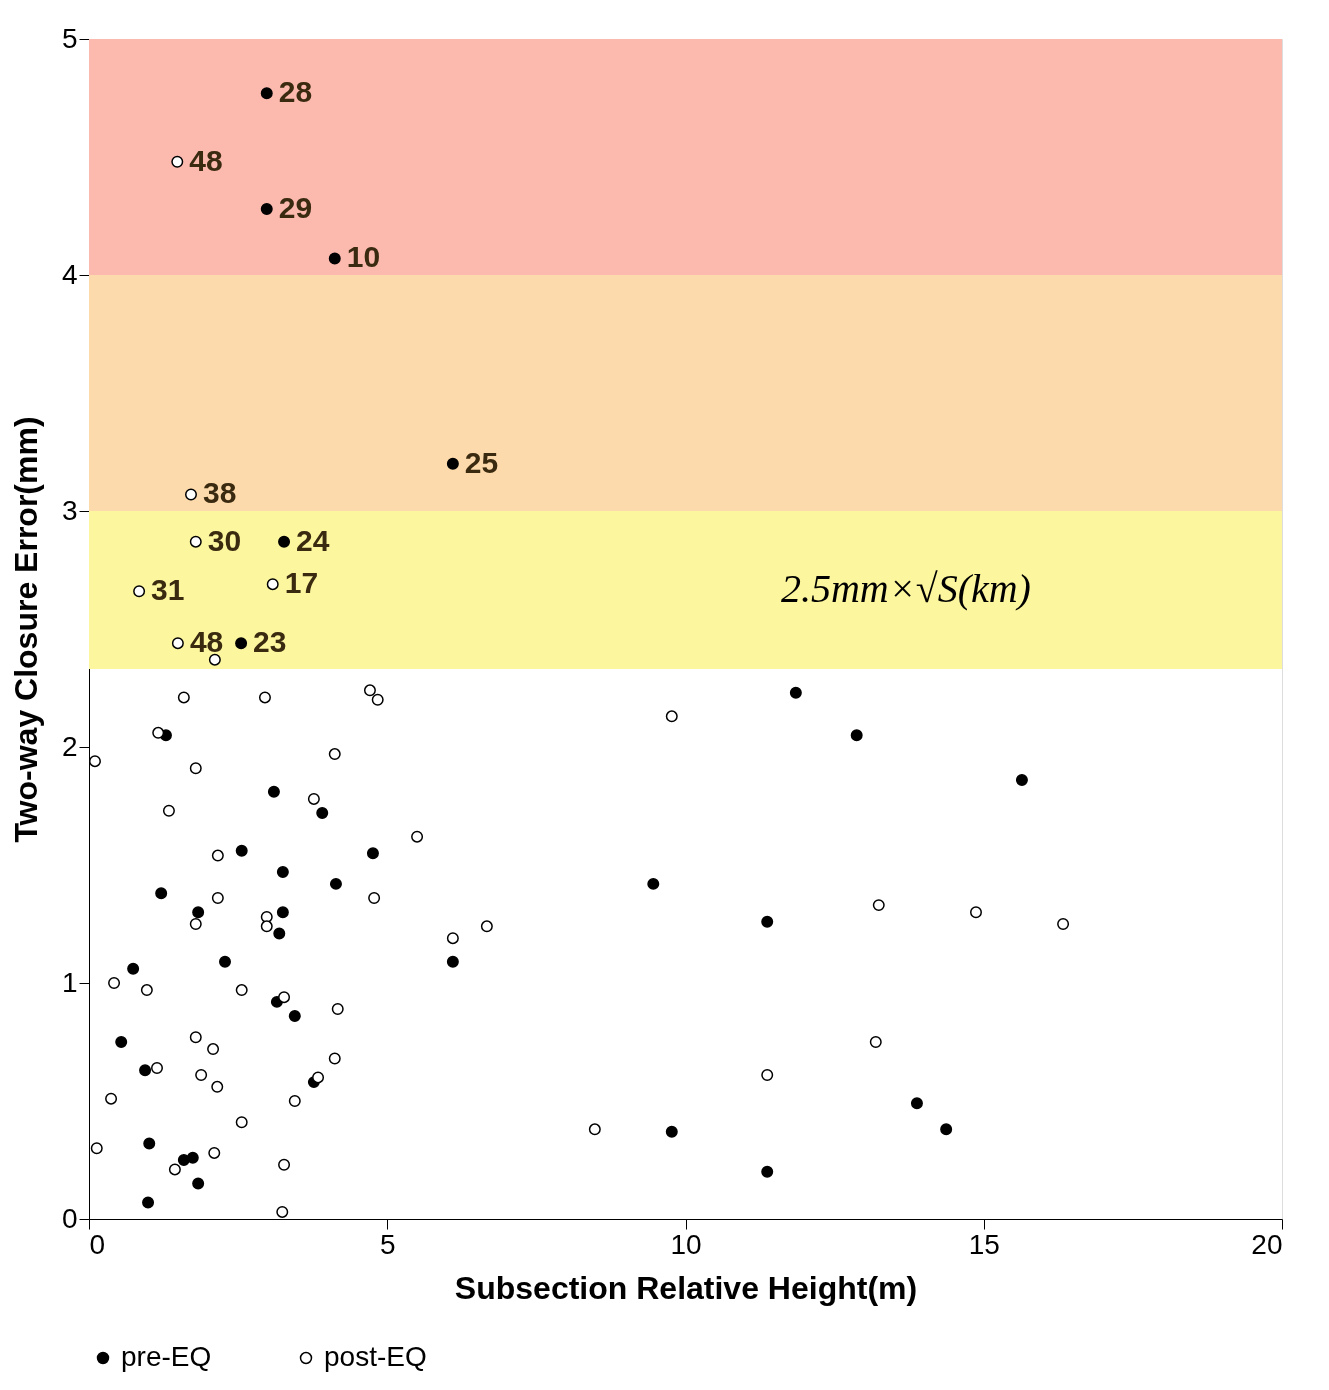  What do you see at coordinates (686, 1287) in the screenshot?
I see `x-axis-title: Subsection Relative Height(m)` at bounding box center [686, 1287].